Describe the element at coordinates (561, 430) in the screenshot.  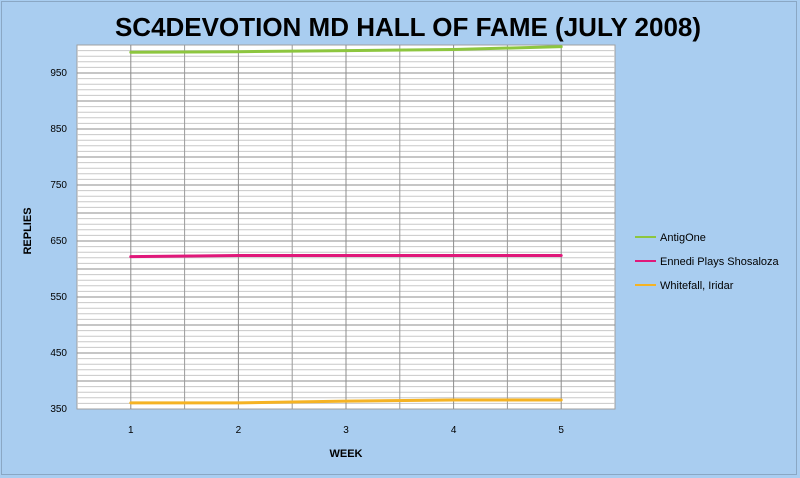
I see `x-tick-label: 5` at that location.